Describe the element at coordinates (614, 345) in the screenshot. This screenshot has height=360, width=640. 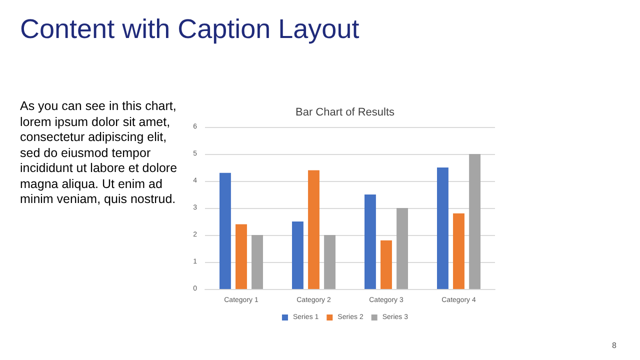
I see `text: 8` at that location.